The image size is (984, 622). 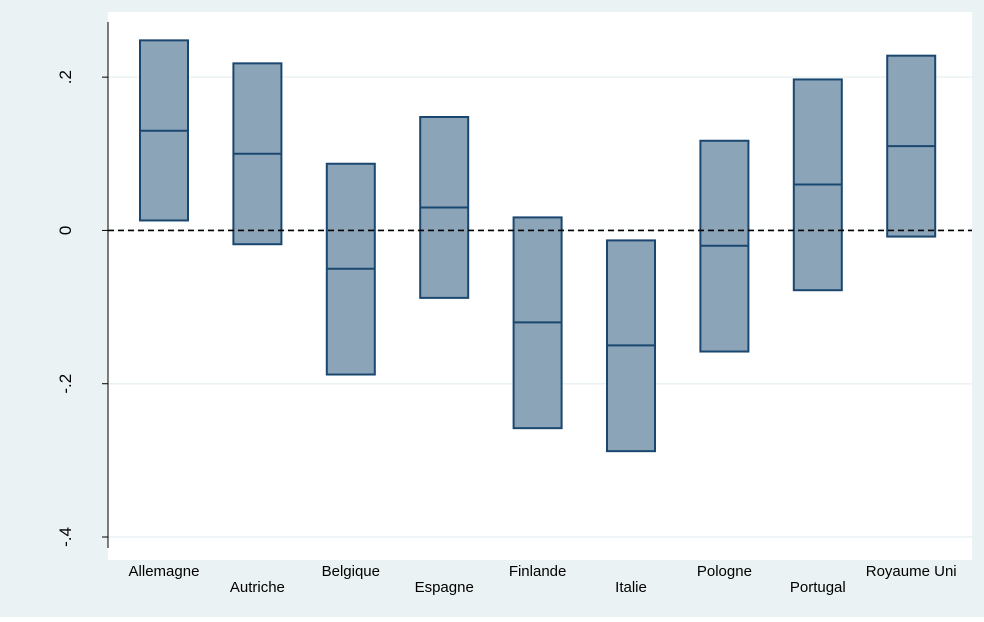 What do you see at coordinates (724, 246) in the screenshot?
I see `box-pologne` at bounding box center [724, 246].